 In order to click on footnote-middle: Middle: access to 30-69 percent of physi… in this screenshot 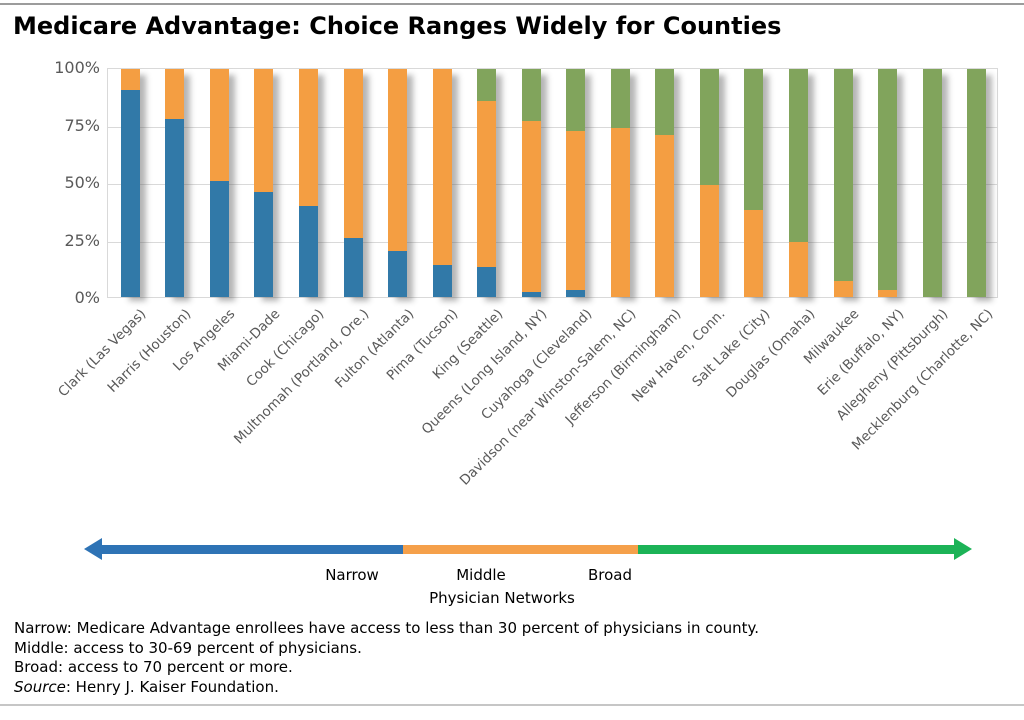, I will do `click(188, 647)`.